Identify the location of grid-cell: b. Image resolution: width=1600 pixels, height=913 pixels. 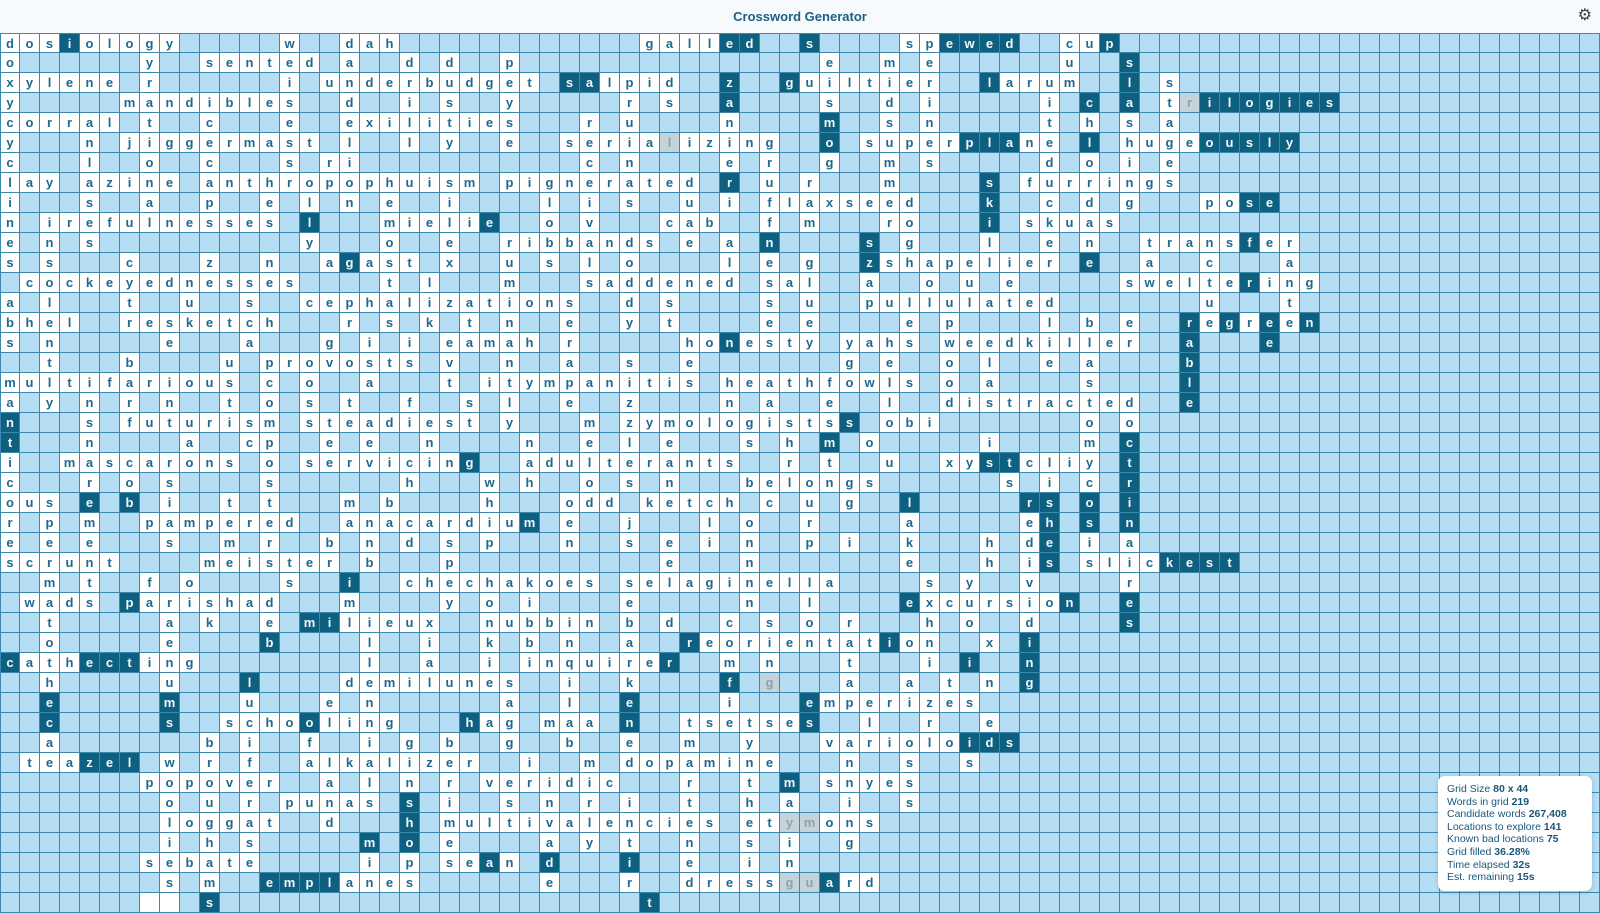
(130, 363).